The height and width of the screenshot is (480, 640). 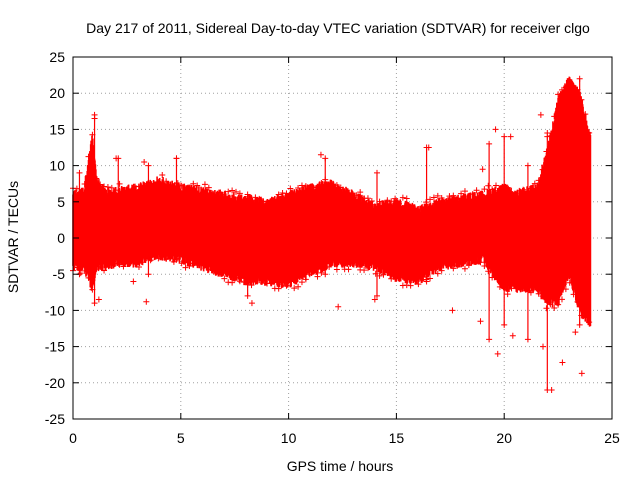 What do you see at coordinates (61, 238) in the screenshot?
I see `y-tick-label: 0` at bounding box center [61, 238].